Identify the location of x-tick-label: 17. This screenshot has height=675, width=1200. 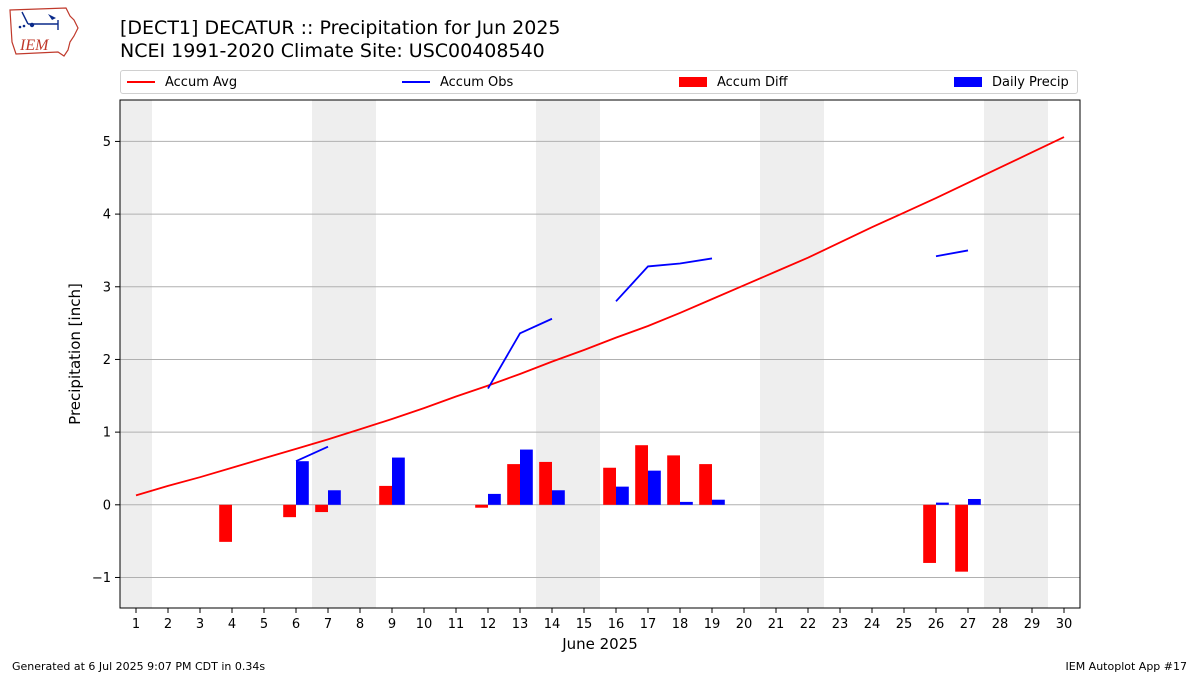
(648, 624).